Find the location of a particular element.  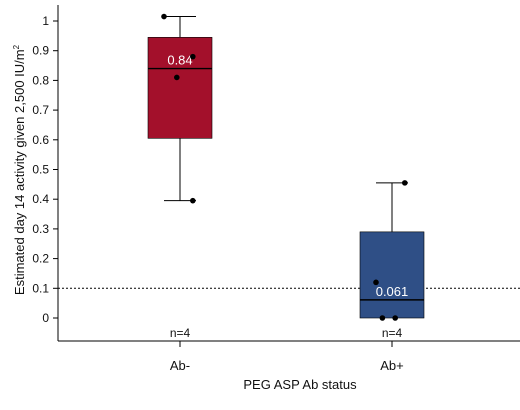

y-tick-label: 0 is located at coordinates (45, 318).